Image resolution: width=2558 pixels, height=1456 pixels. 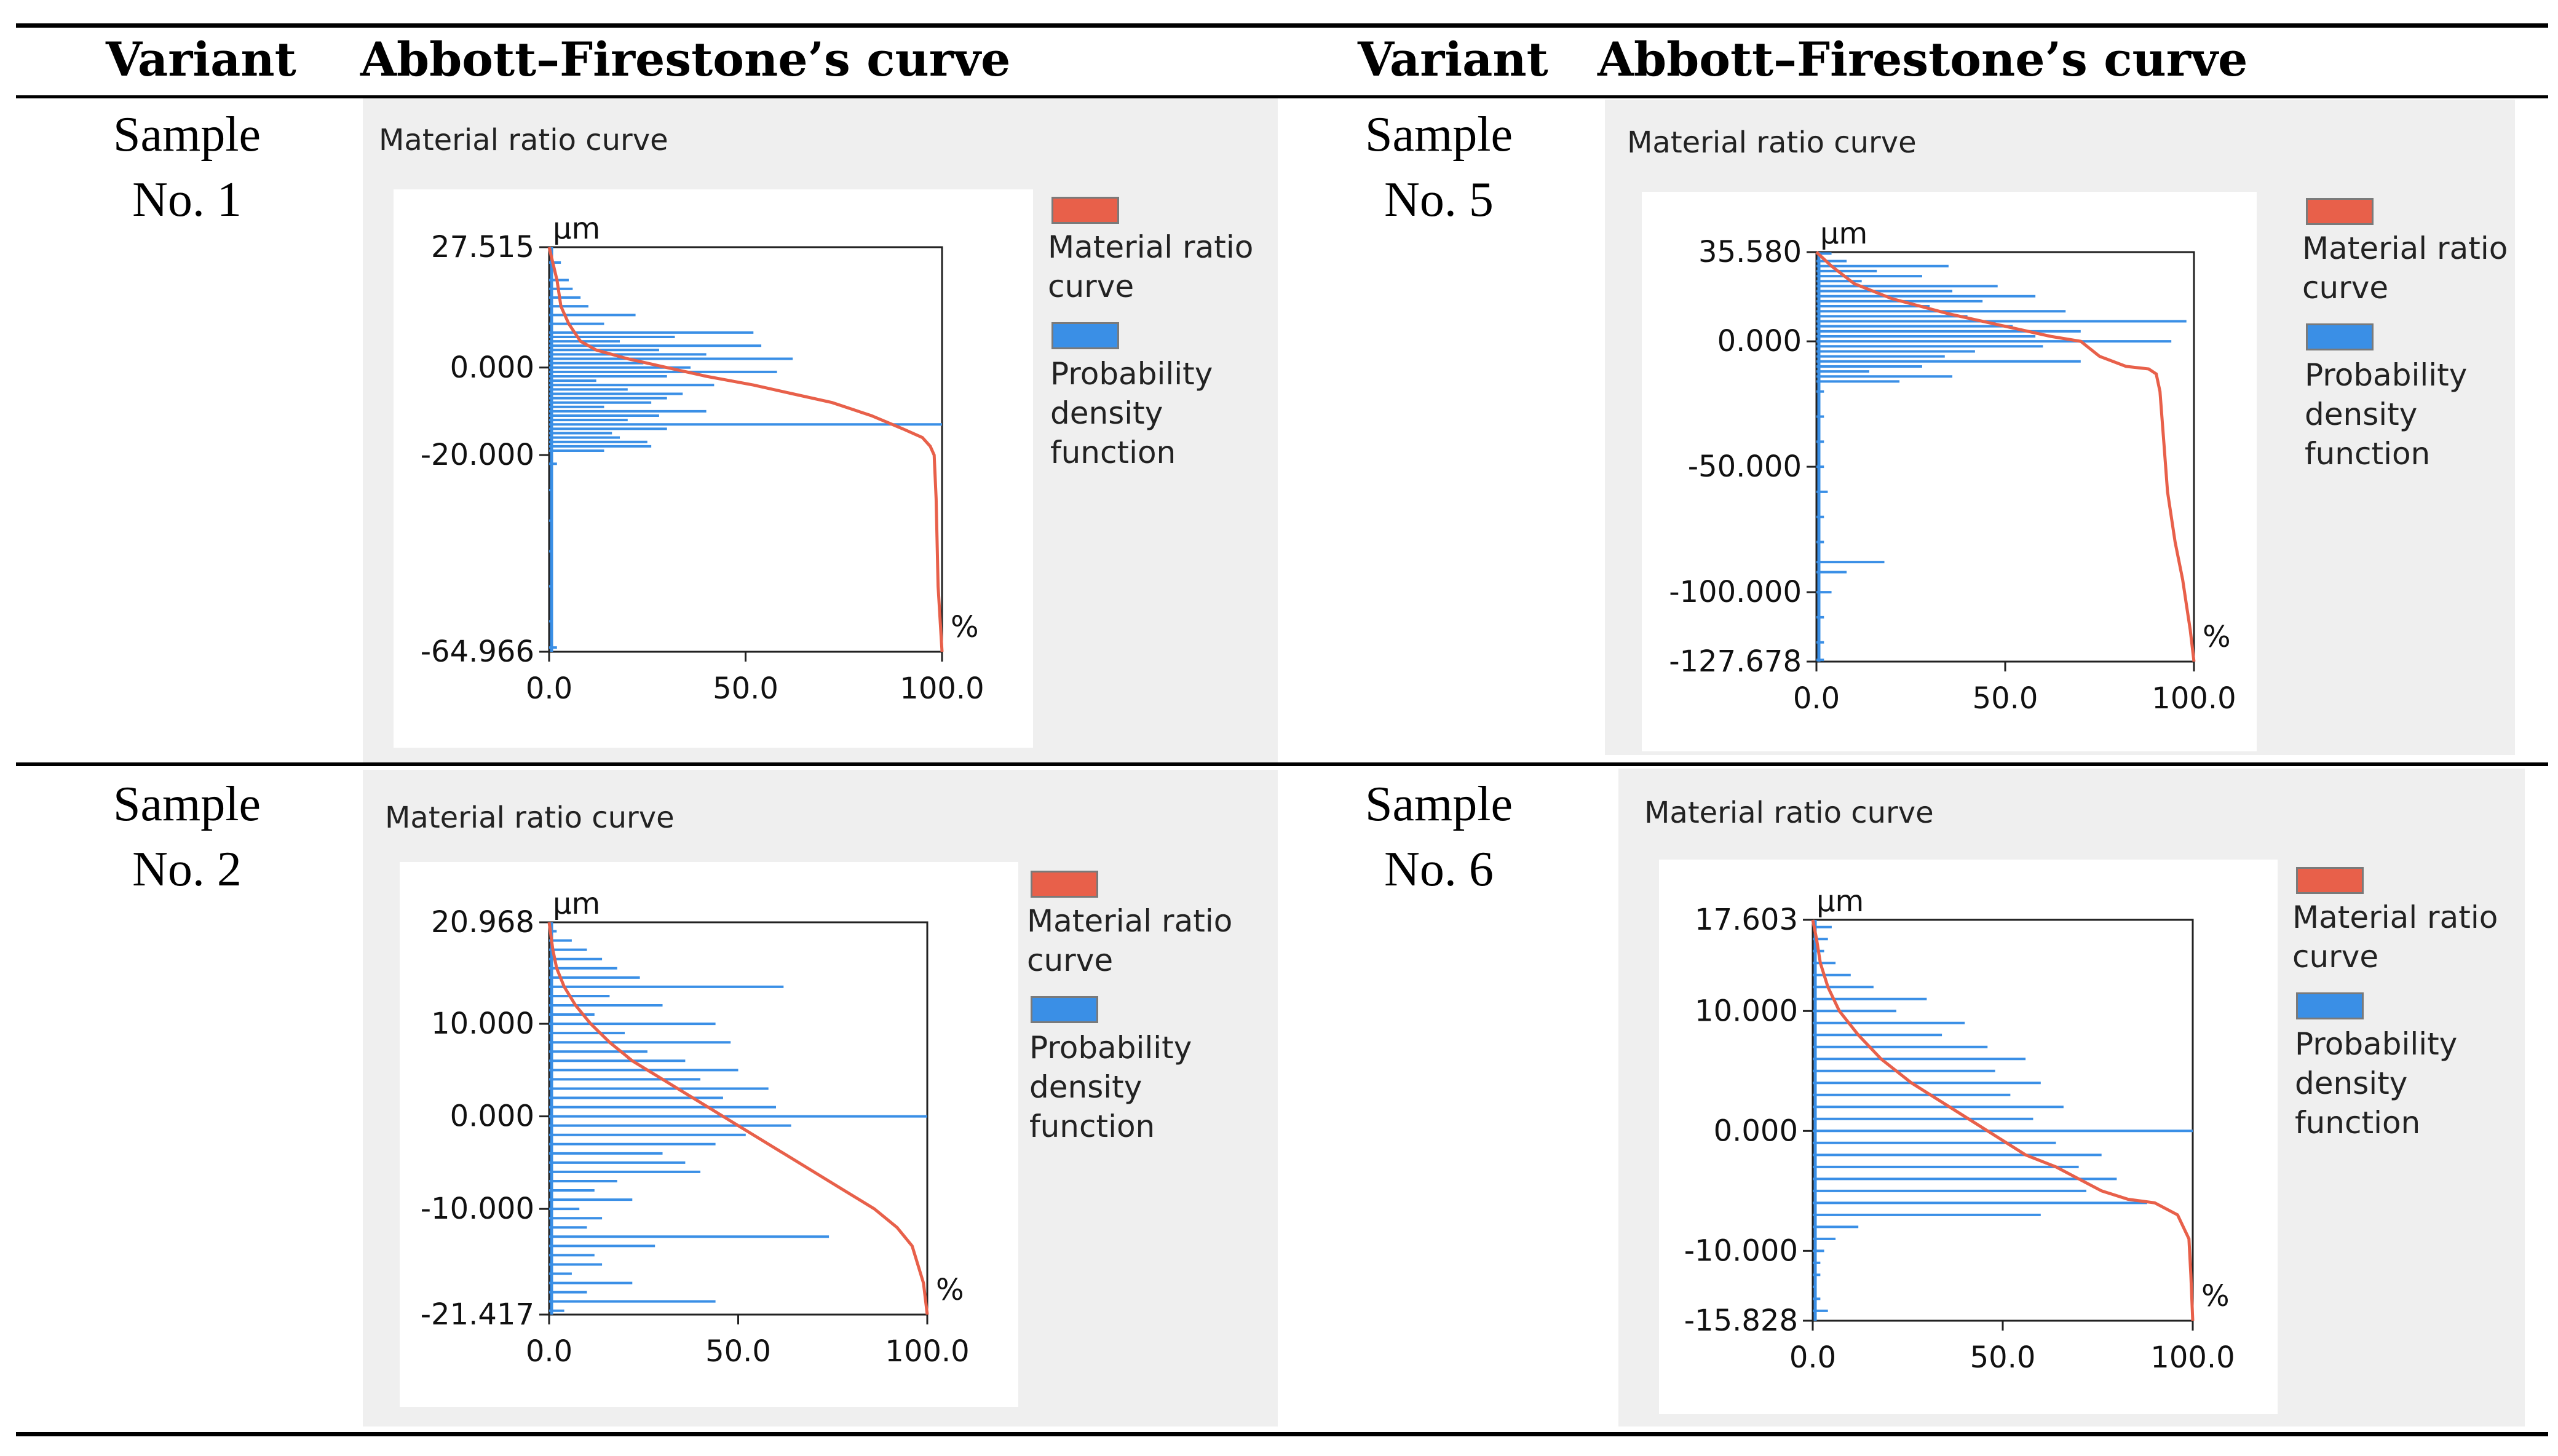 What do you see at coordinates (1735, 592) in the screenshot?
I see `y-tick-label: -100.000` at bounding box center [1735, 592].